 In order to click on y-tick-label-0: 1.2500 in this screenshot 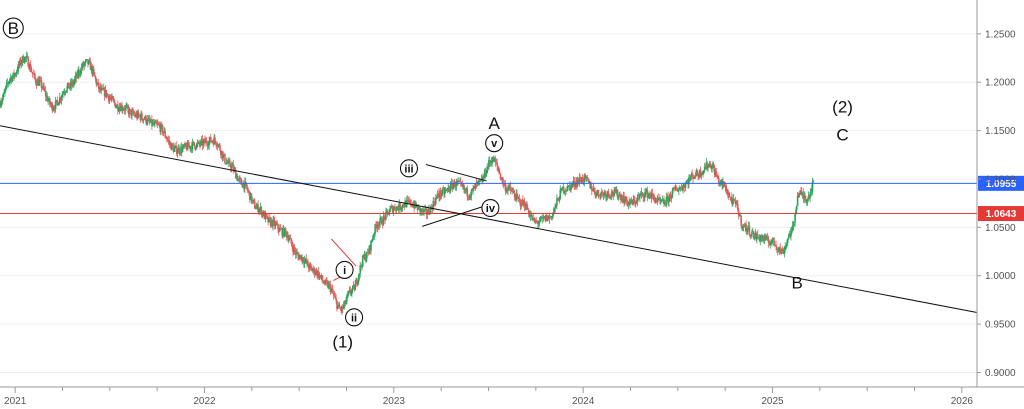, I will do `click(1000, 34)`.